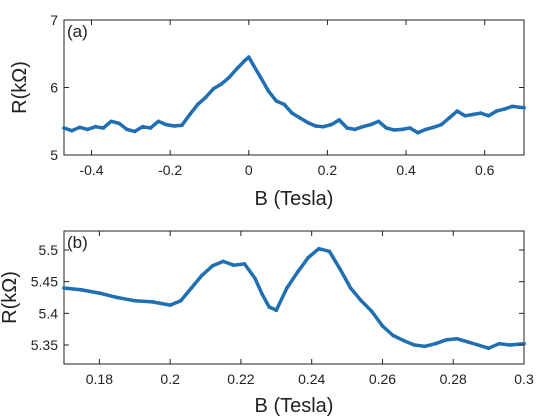  What do you see at coordinates (249, 170) in the screenshot?
I see `x-tick-label: 0` at bounding box center [249, 170].